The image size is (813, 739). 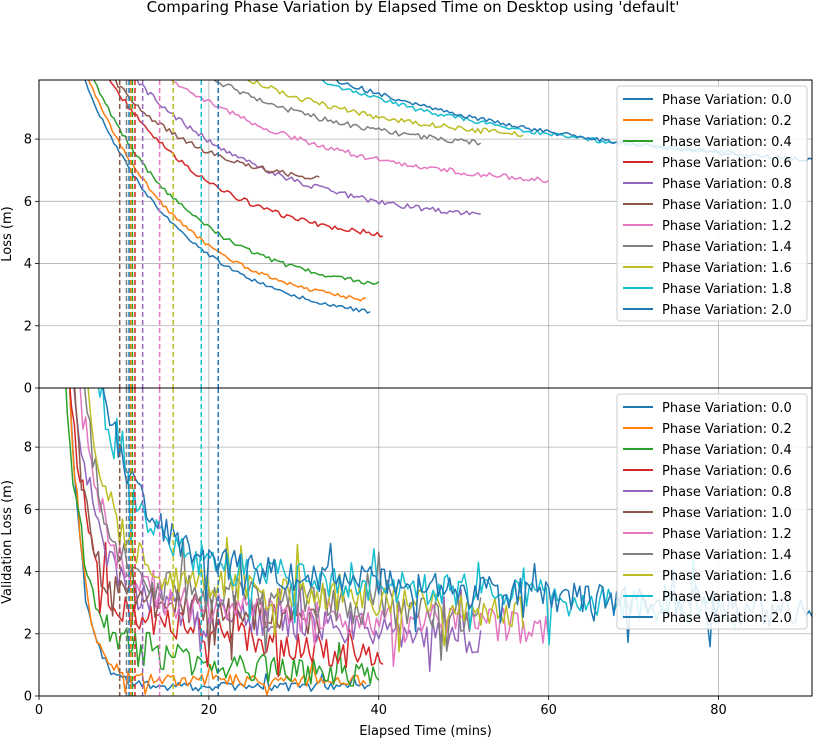 I want to click on bottom-ylabel: Validation Loss (m), so click(x=7, y=542).